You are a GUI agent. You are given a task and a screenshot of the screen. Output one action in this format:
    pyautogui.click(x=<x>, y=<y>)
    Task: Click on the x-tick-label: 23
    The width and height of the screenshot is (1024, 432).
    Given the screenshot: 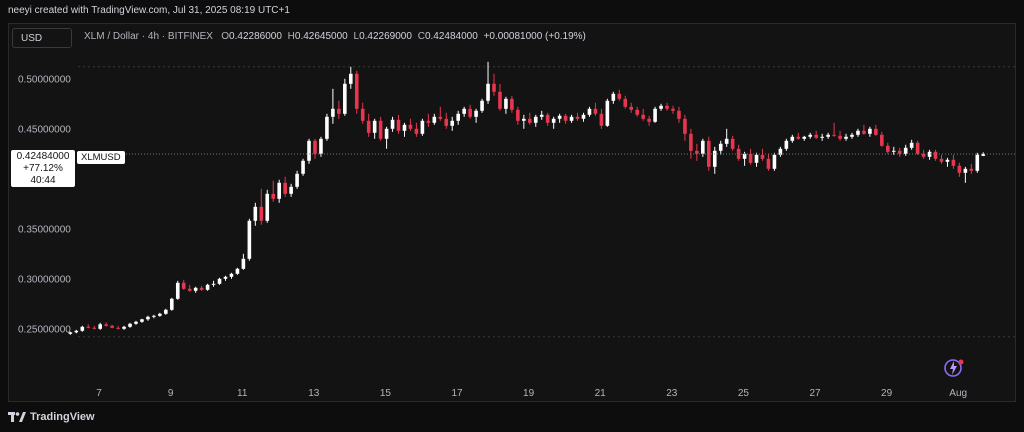 What is the action you would take?
    pyautogui.click(x=672, y=393)
    